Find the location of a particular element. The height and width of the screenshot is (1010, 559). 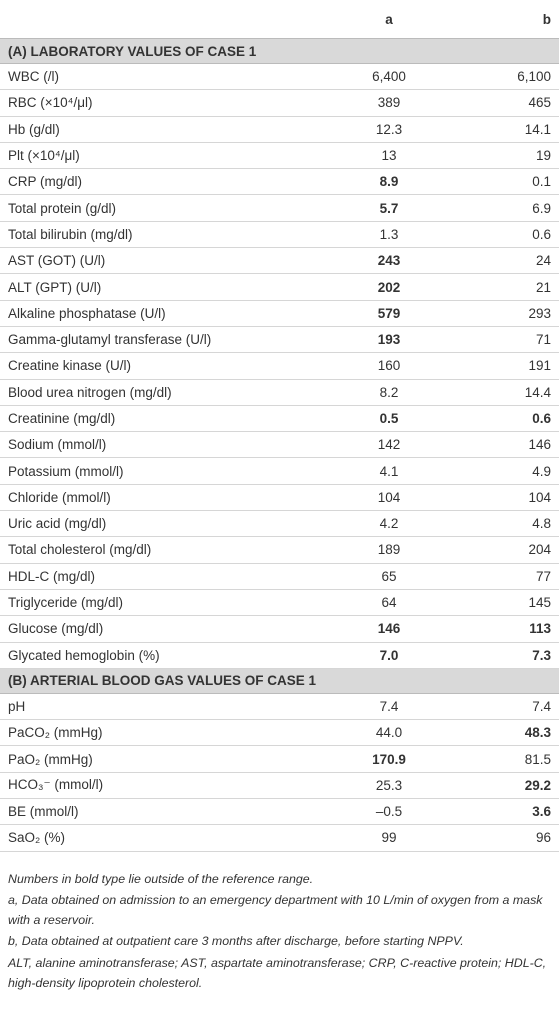

value-cell: 64 is located at coordinates (389, 603).